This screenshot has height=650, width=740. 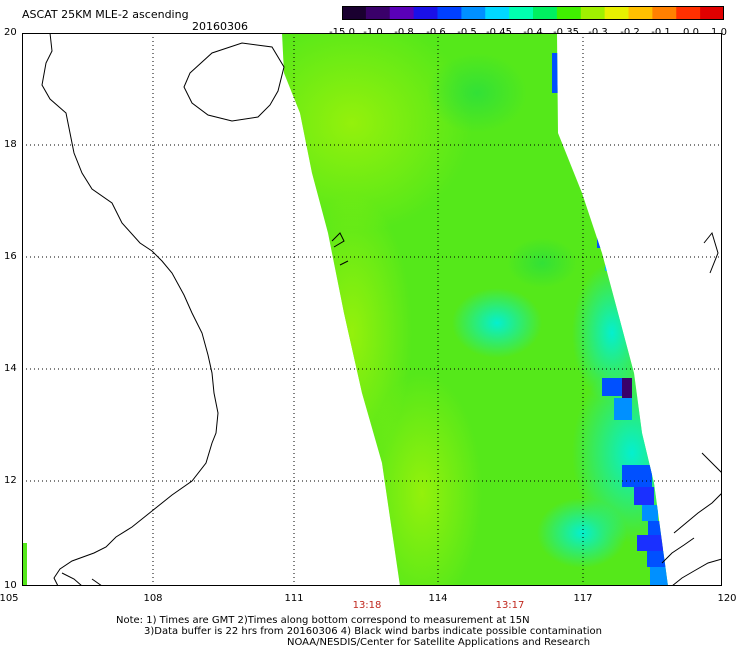 What do you see at coordinates (436, 32) in the screenshot?
I see `colorbar-label: -0.6` at bounding box center [436, 32].